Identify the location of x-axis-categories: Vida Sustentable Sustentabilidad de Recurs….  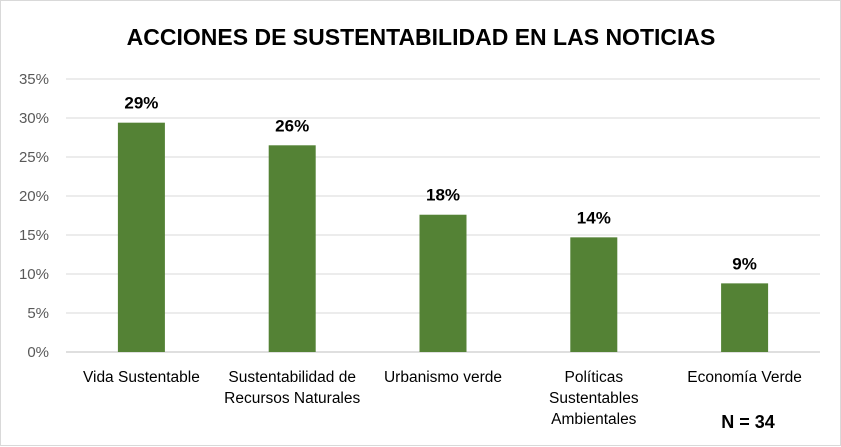
(442, 398).